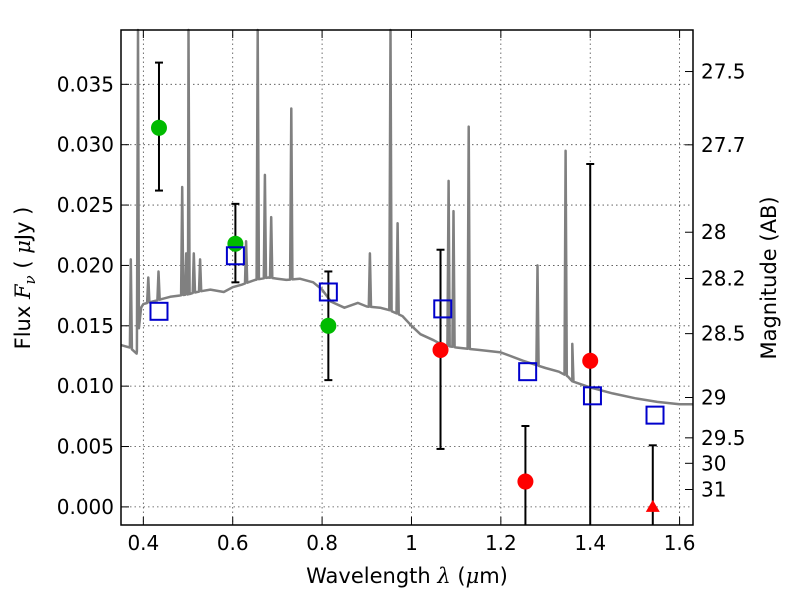  I want to click on y2-tick-label: 27.7, so click(723, 145).